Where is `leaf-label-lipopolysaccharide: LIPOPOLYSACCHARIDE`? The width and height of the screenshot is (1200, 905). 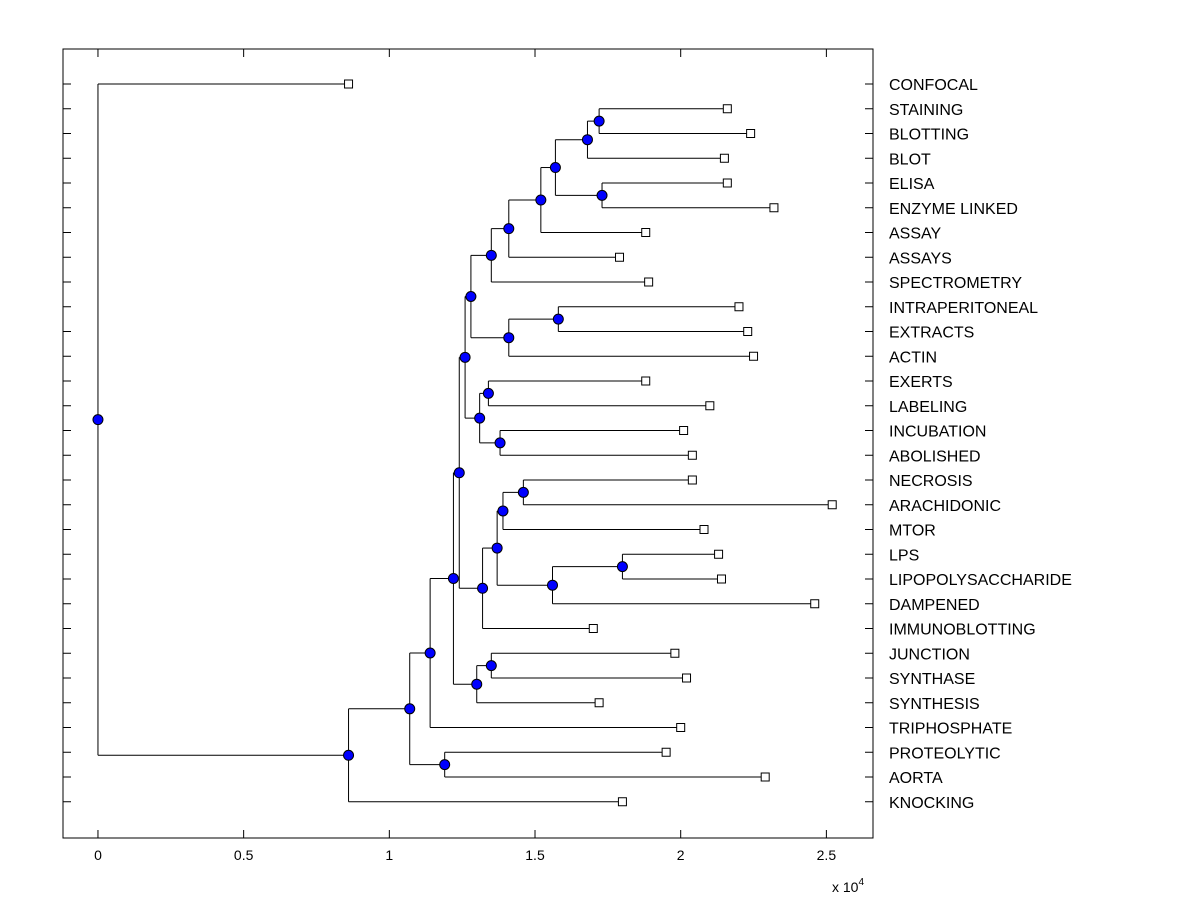
leaf-label-lipopolysaccharide: LIPOPOLYSACCHARIDE is located at coordinates (980, 580).